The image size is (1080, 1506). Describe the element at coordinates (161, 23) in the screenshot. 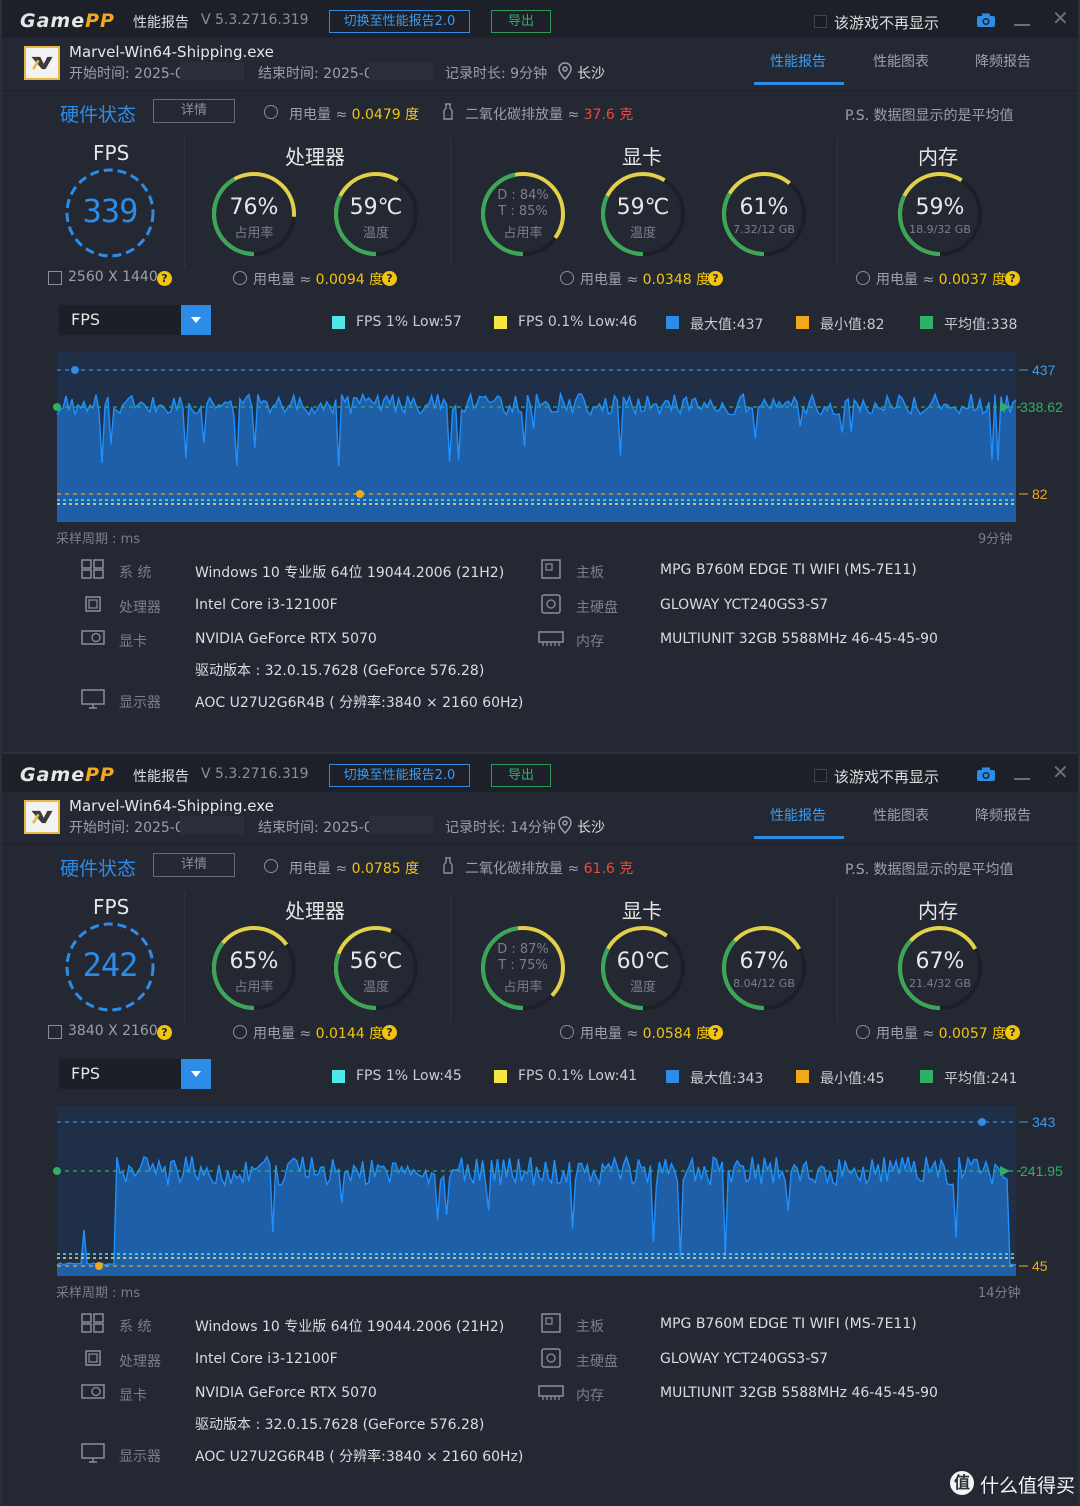

I see `window-title: 性能报告` at that location.